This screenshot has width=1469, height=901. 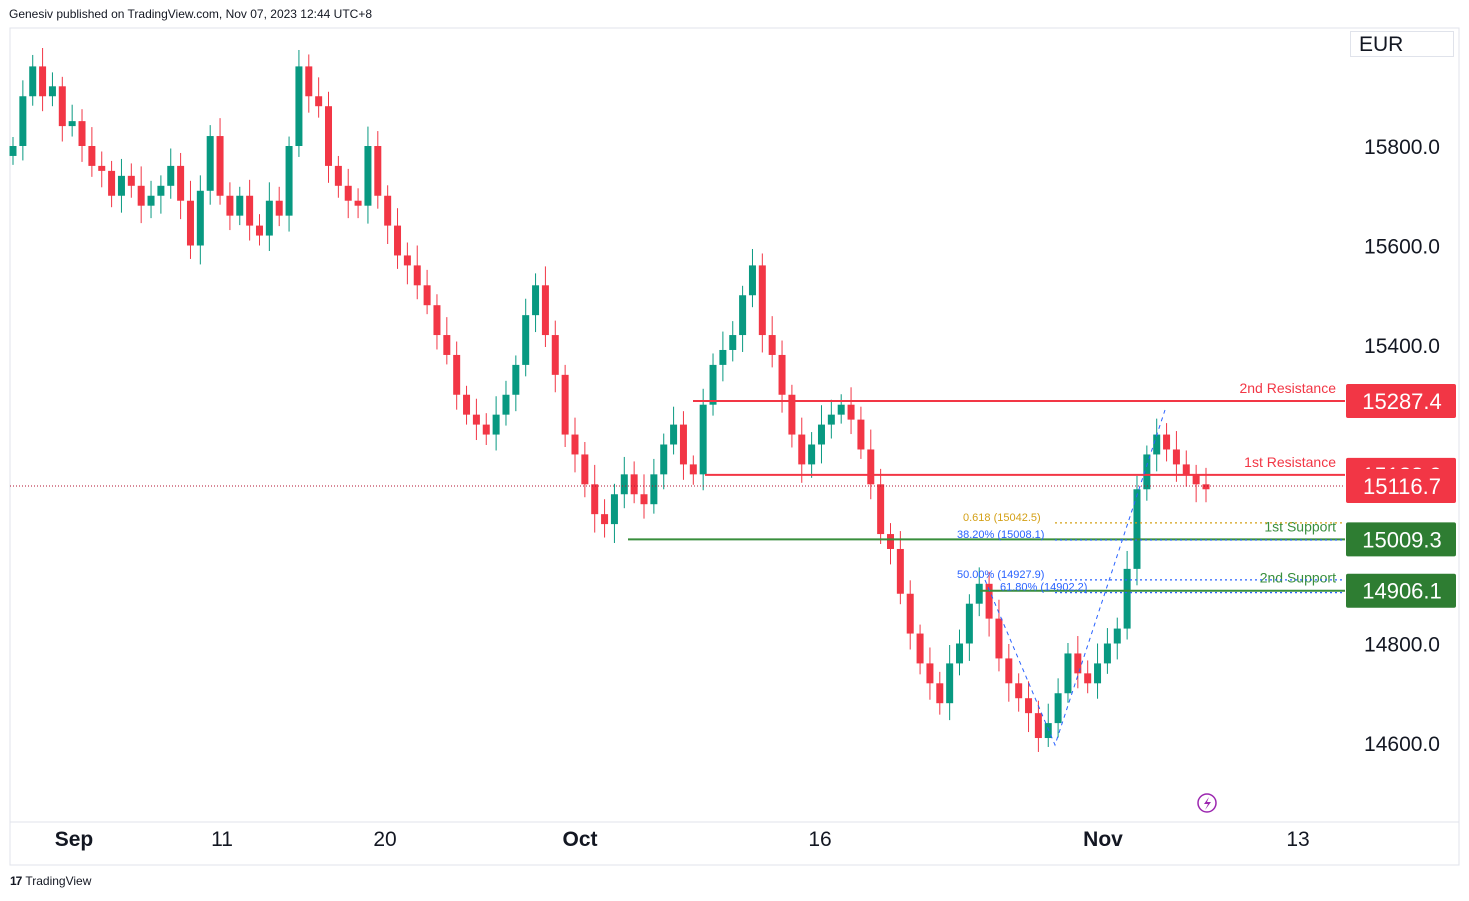 I want to click on price-tag-label: 14906.1, so click(x=1402, y=591).